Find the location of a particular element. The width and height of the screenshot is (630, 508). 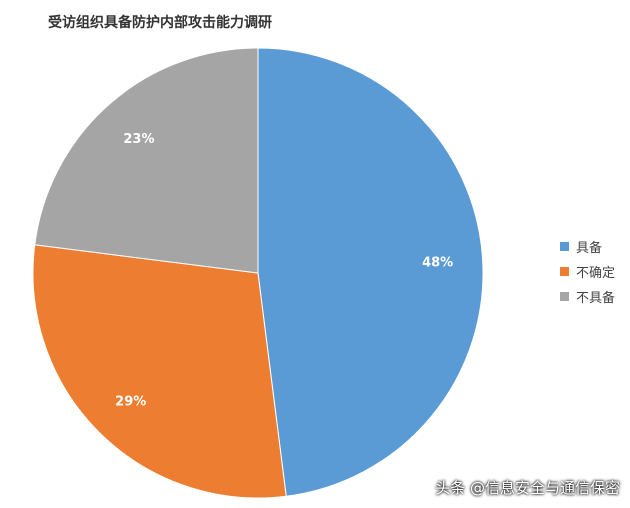

chart-title: 受访组织具备防护内部攻击能力调研 is located at coordinates (160, 23).